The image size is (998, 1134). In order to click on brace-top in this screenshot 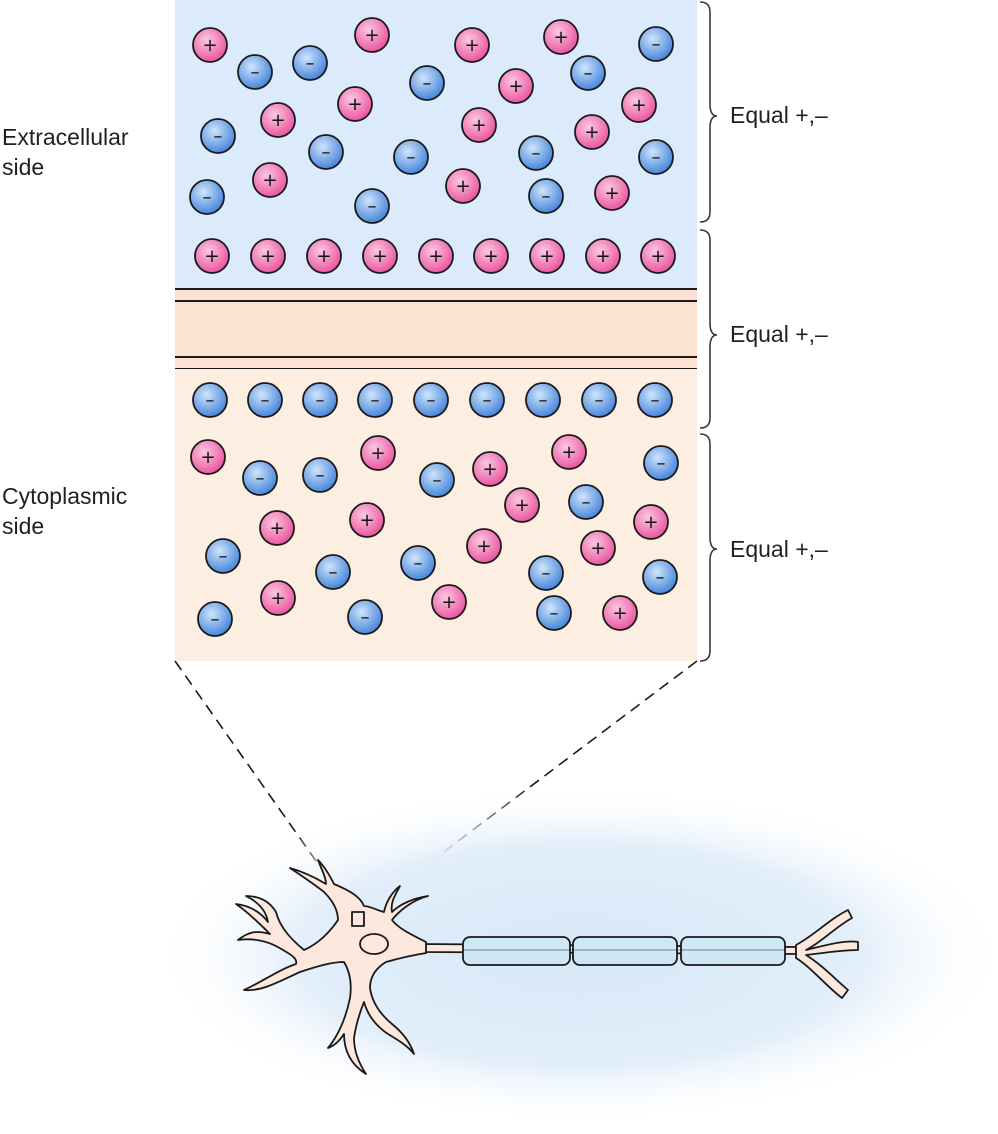, I will do `click(708, 112)`.